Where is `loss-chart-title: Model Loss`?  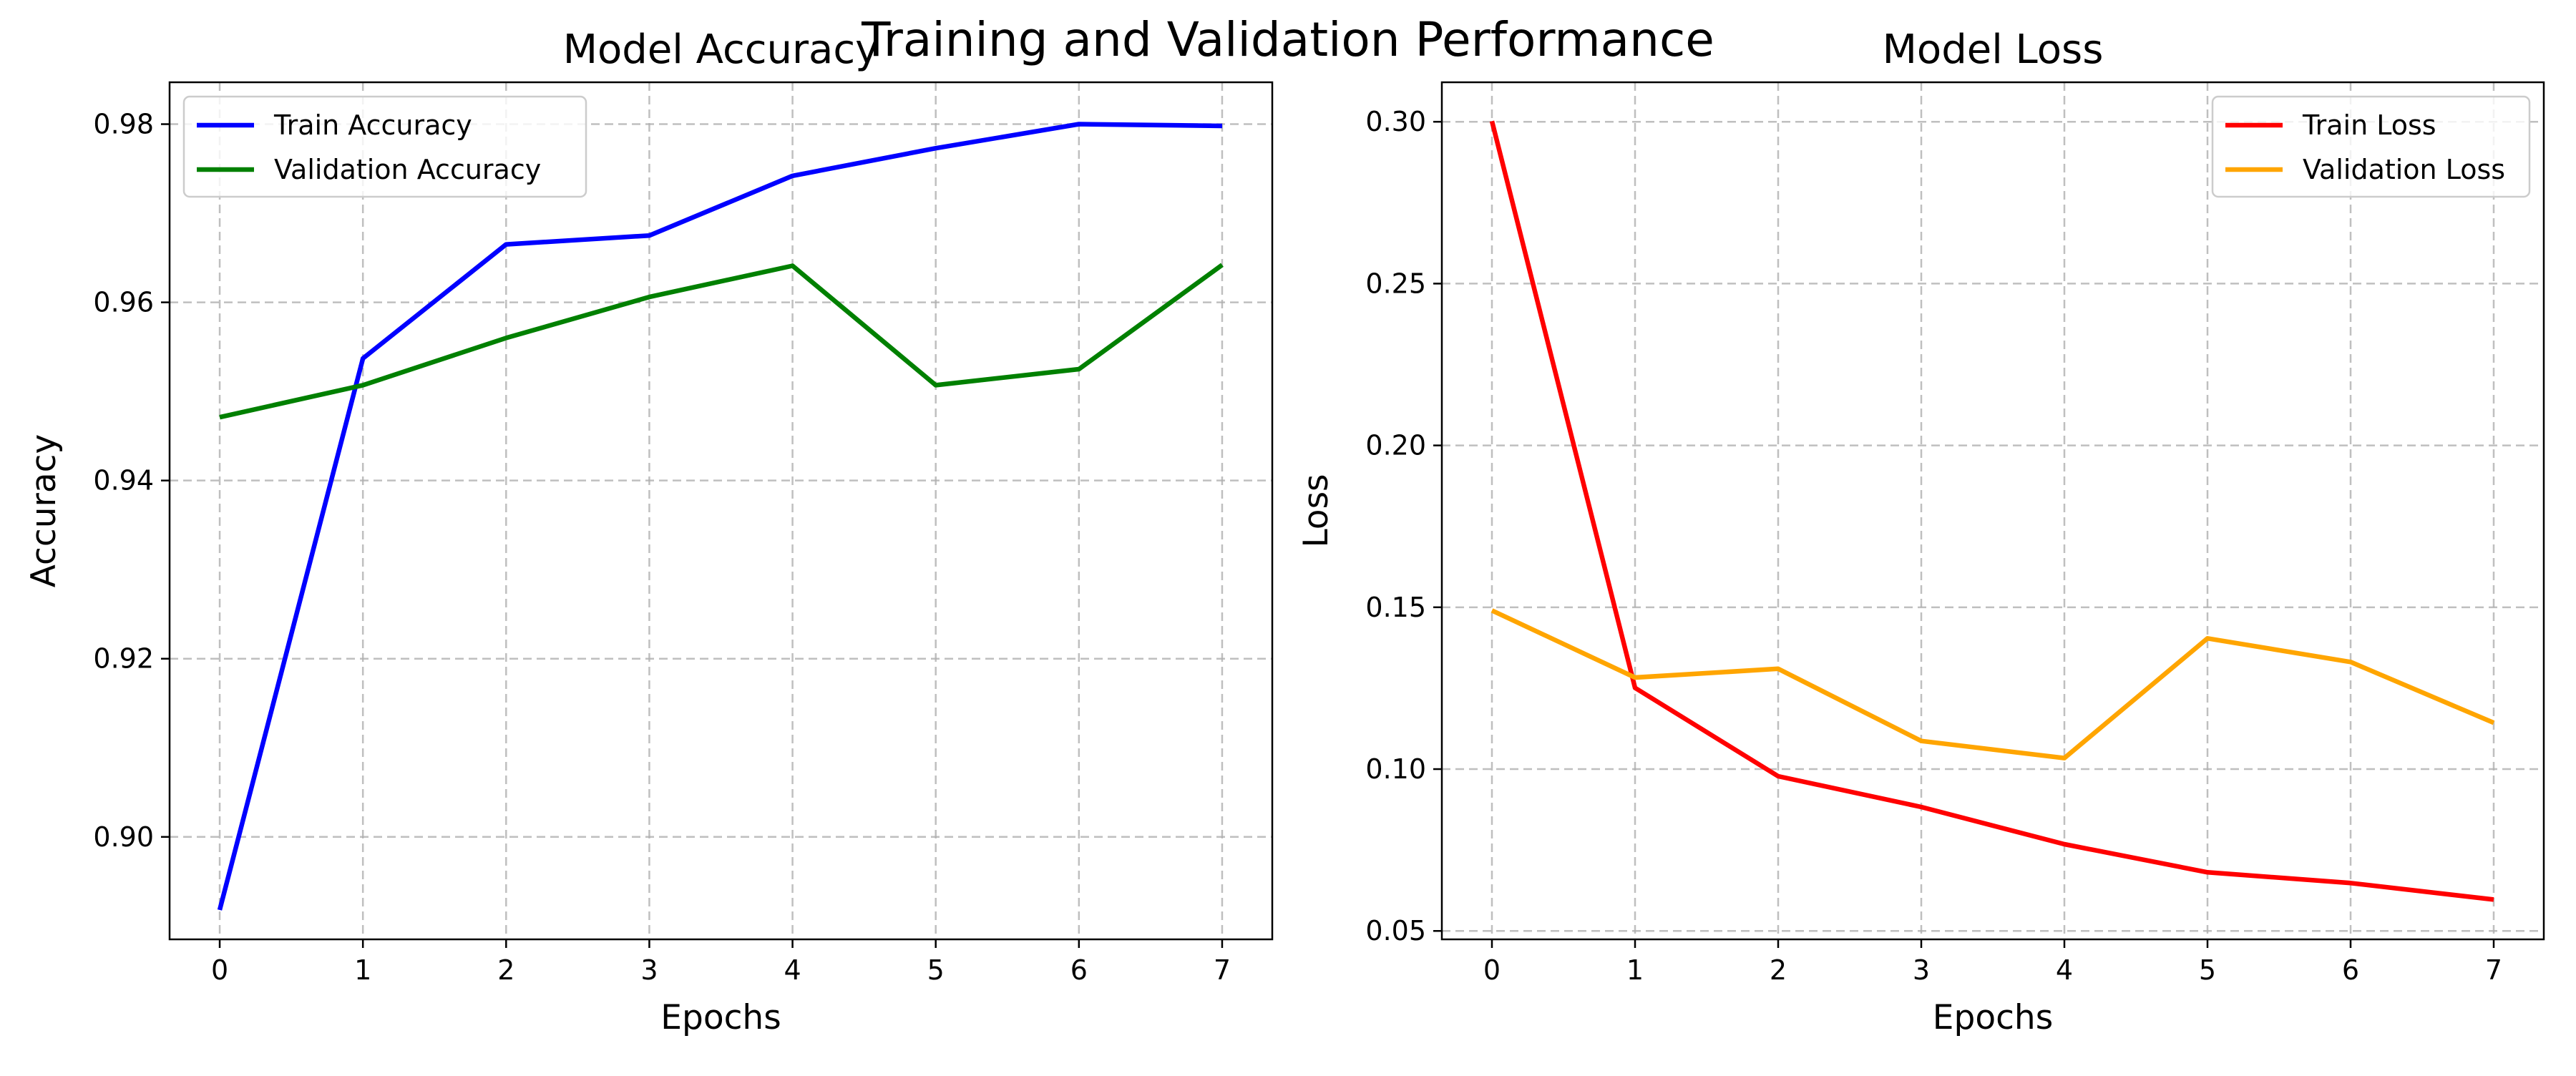 loss-chart-title: Model Loss is located at coordinates (1993, 49).